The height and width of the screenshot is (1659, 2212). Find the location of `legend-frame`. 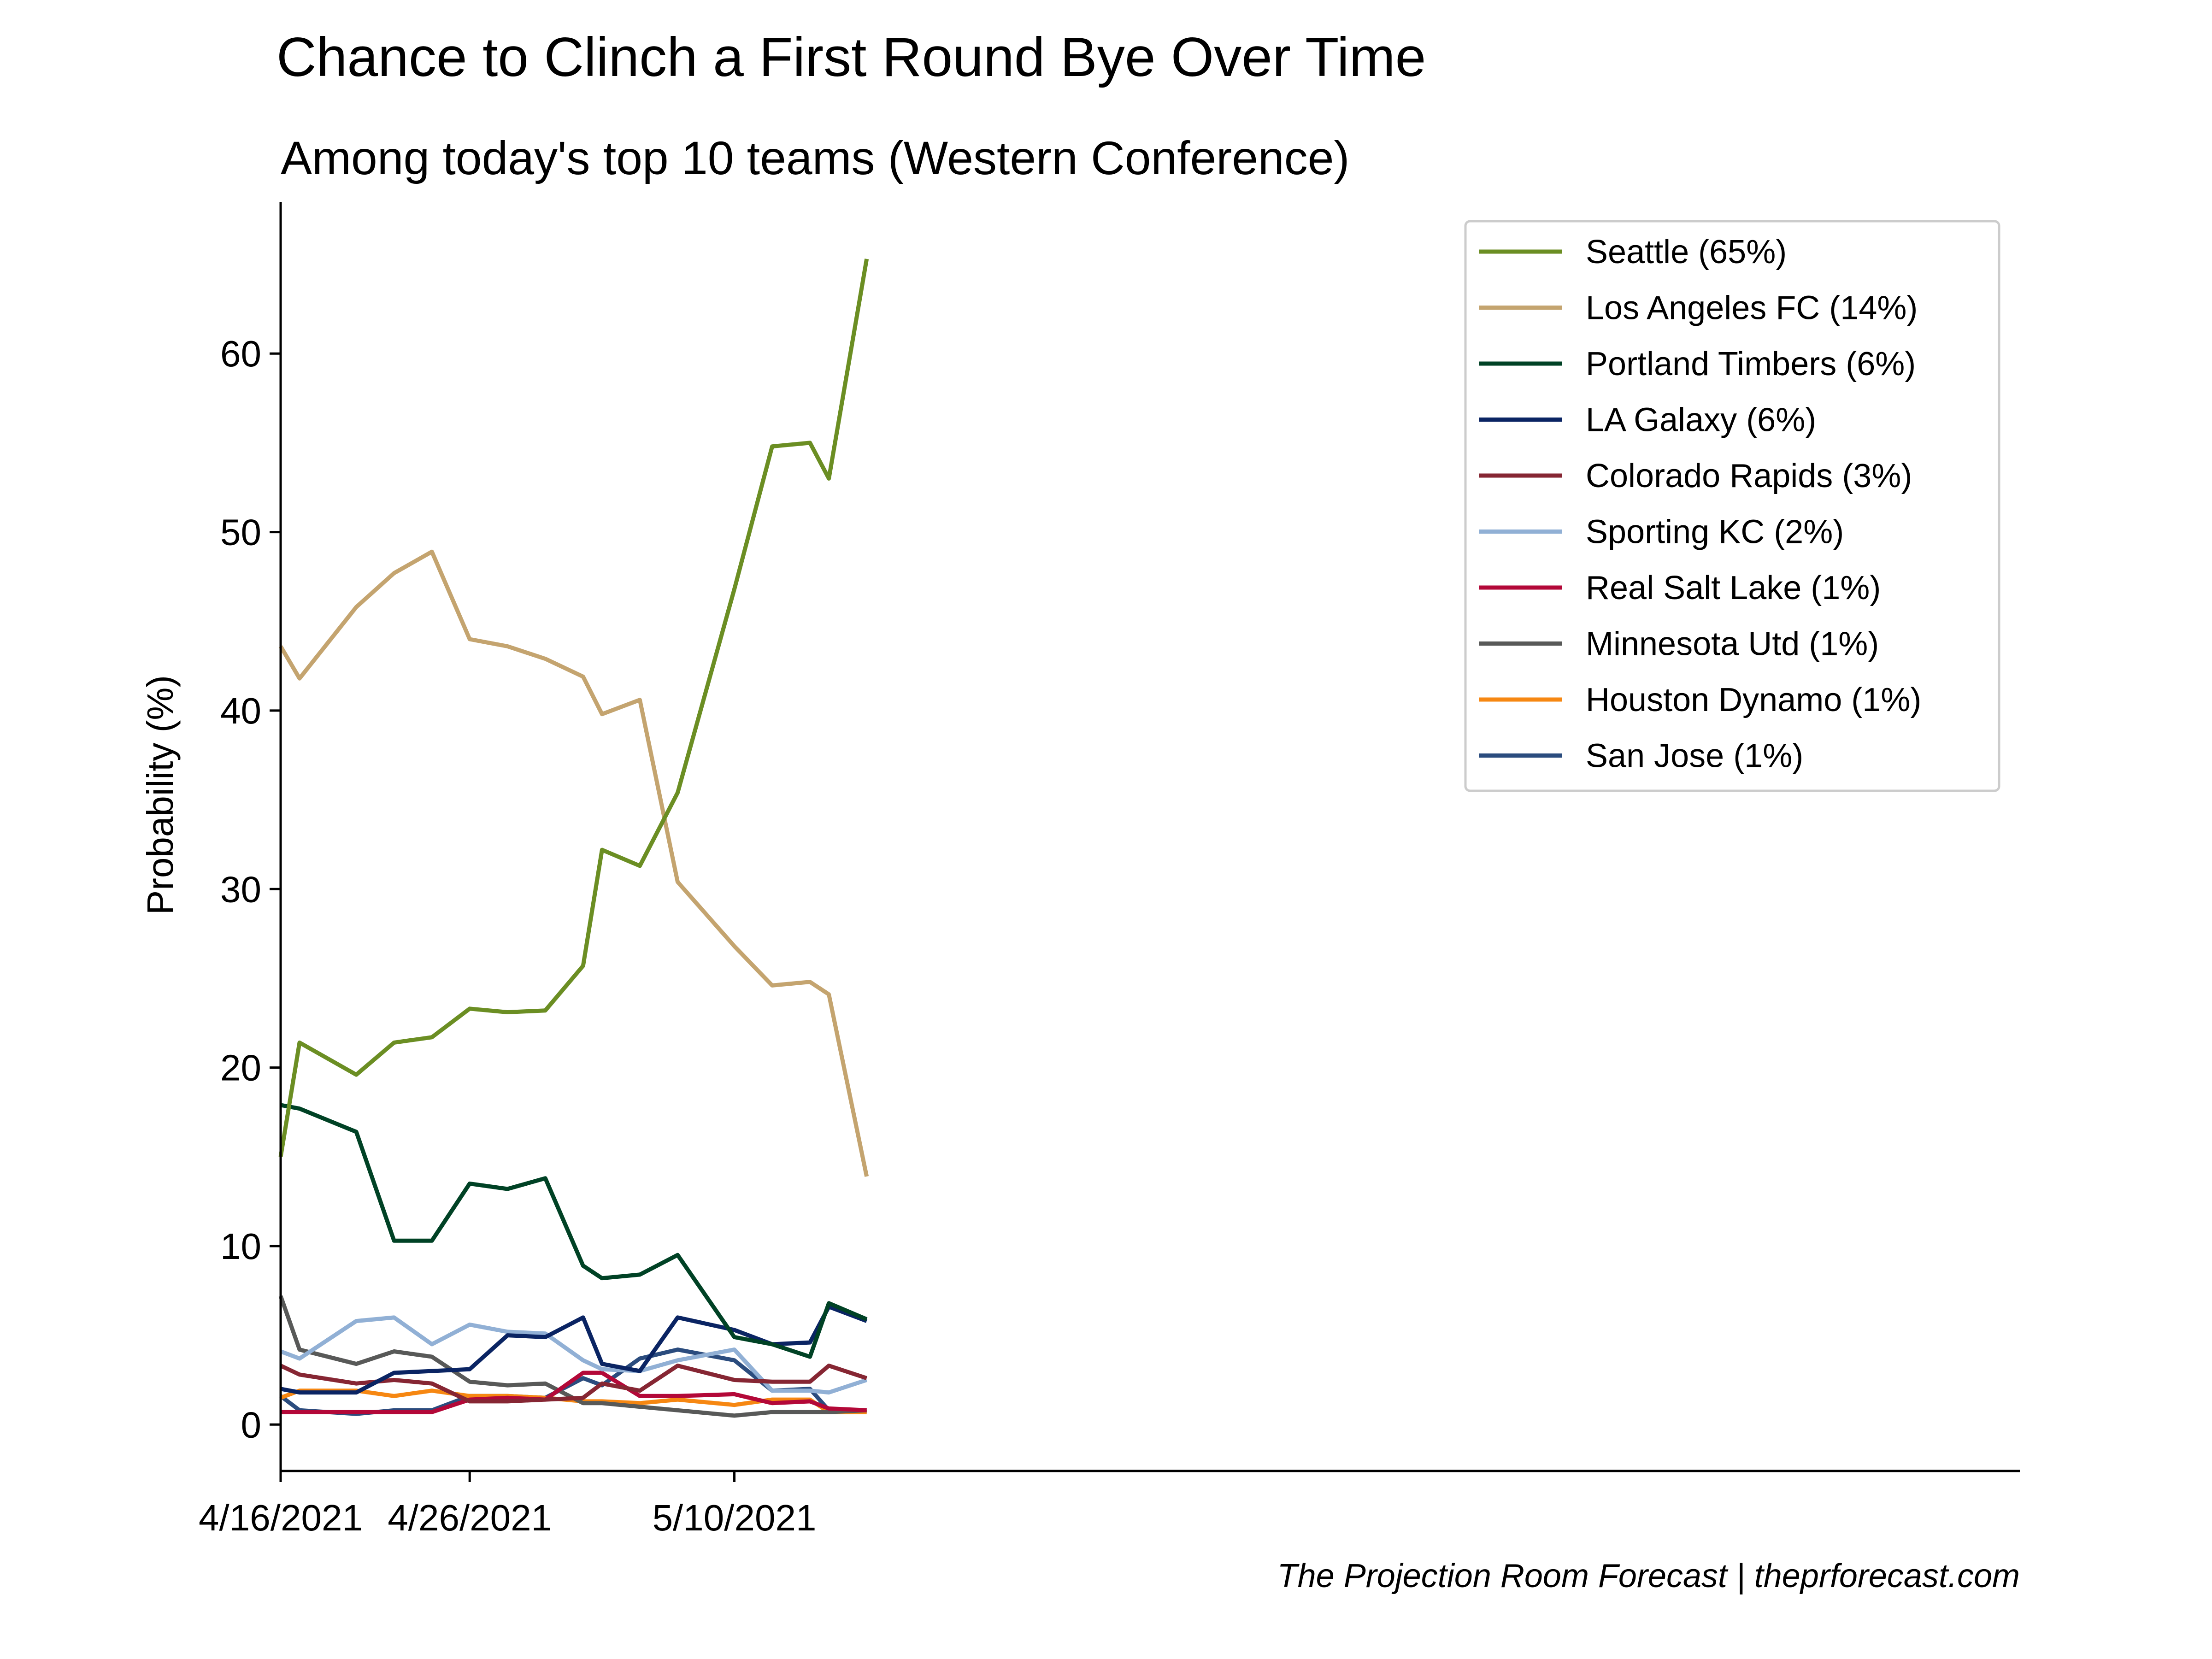

legend-frame is located at coordinates (1732, 506).